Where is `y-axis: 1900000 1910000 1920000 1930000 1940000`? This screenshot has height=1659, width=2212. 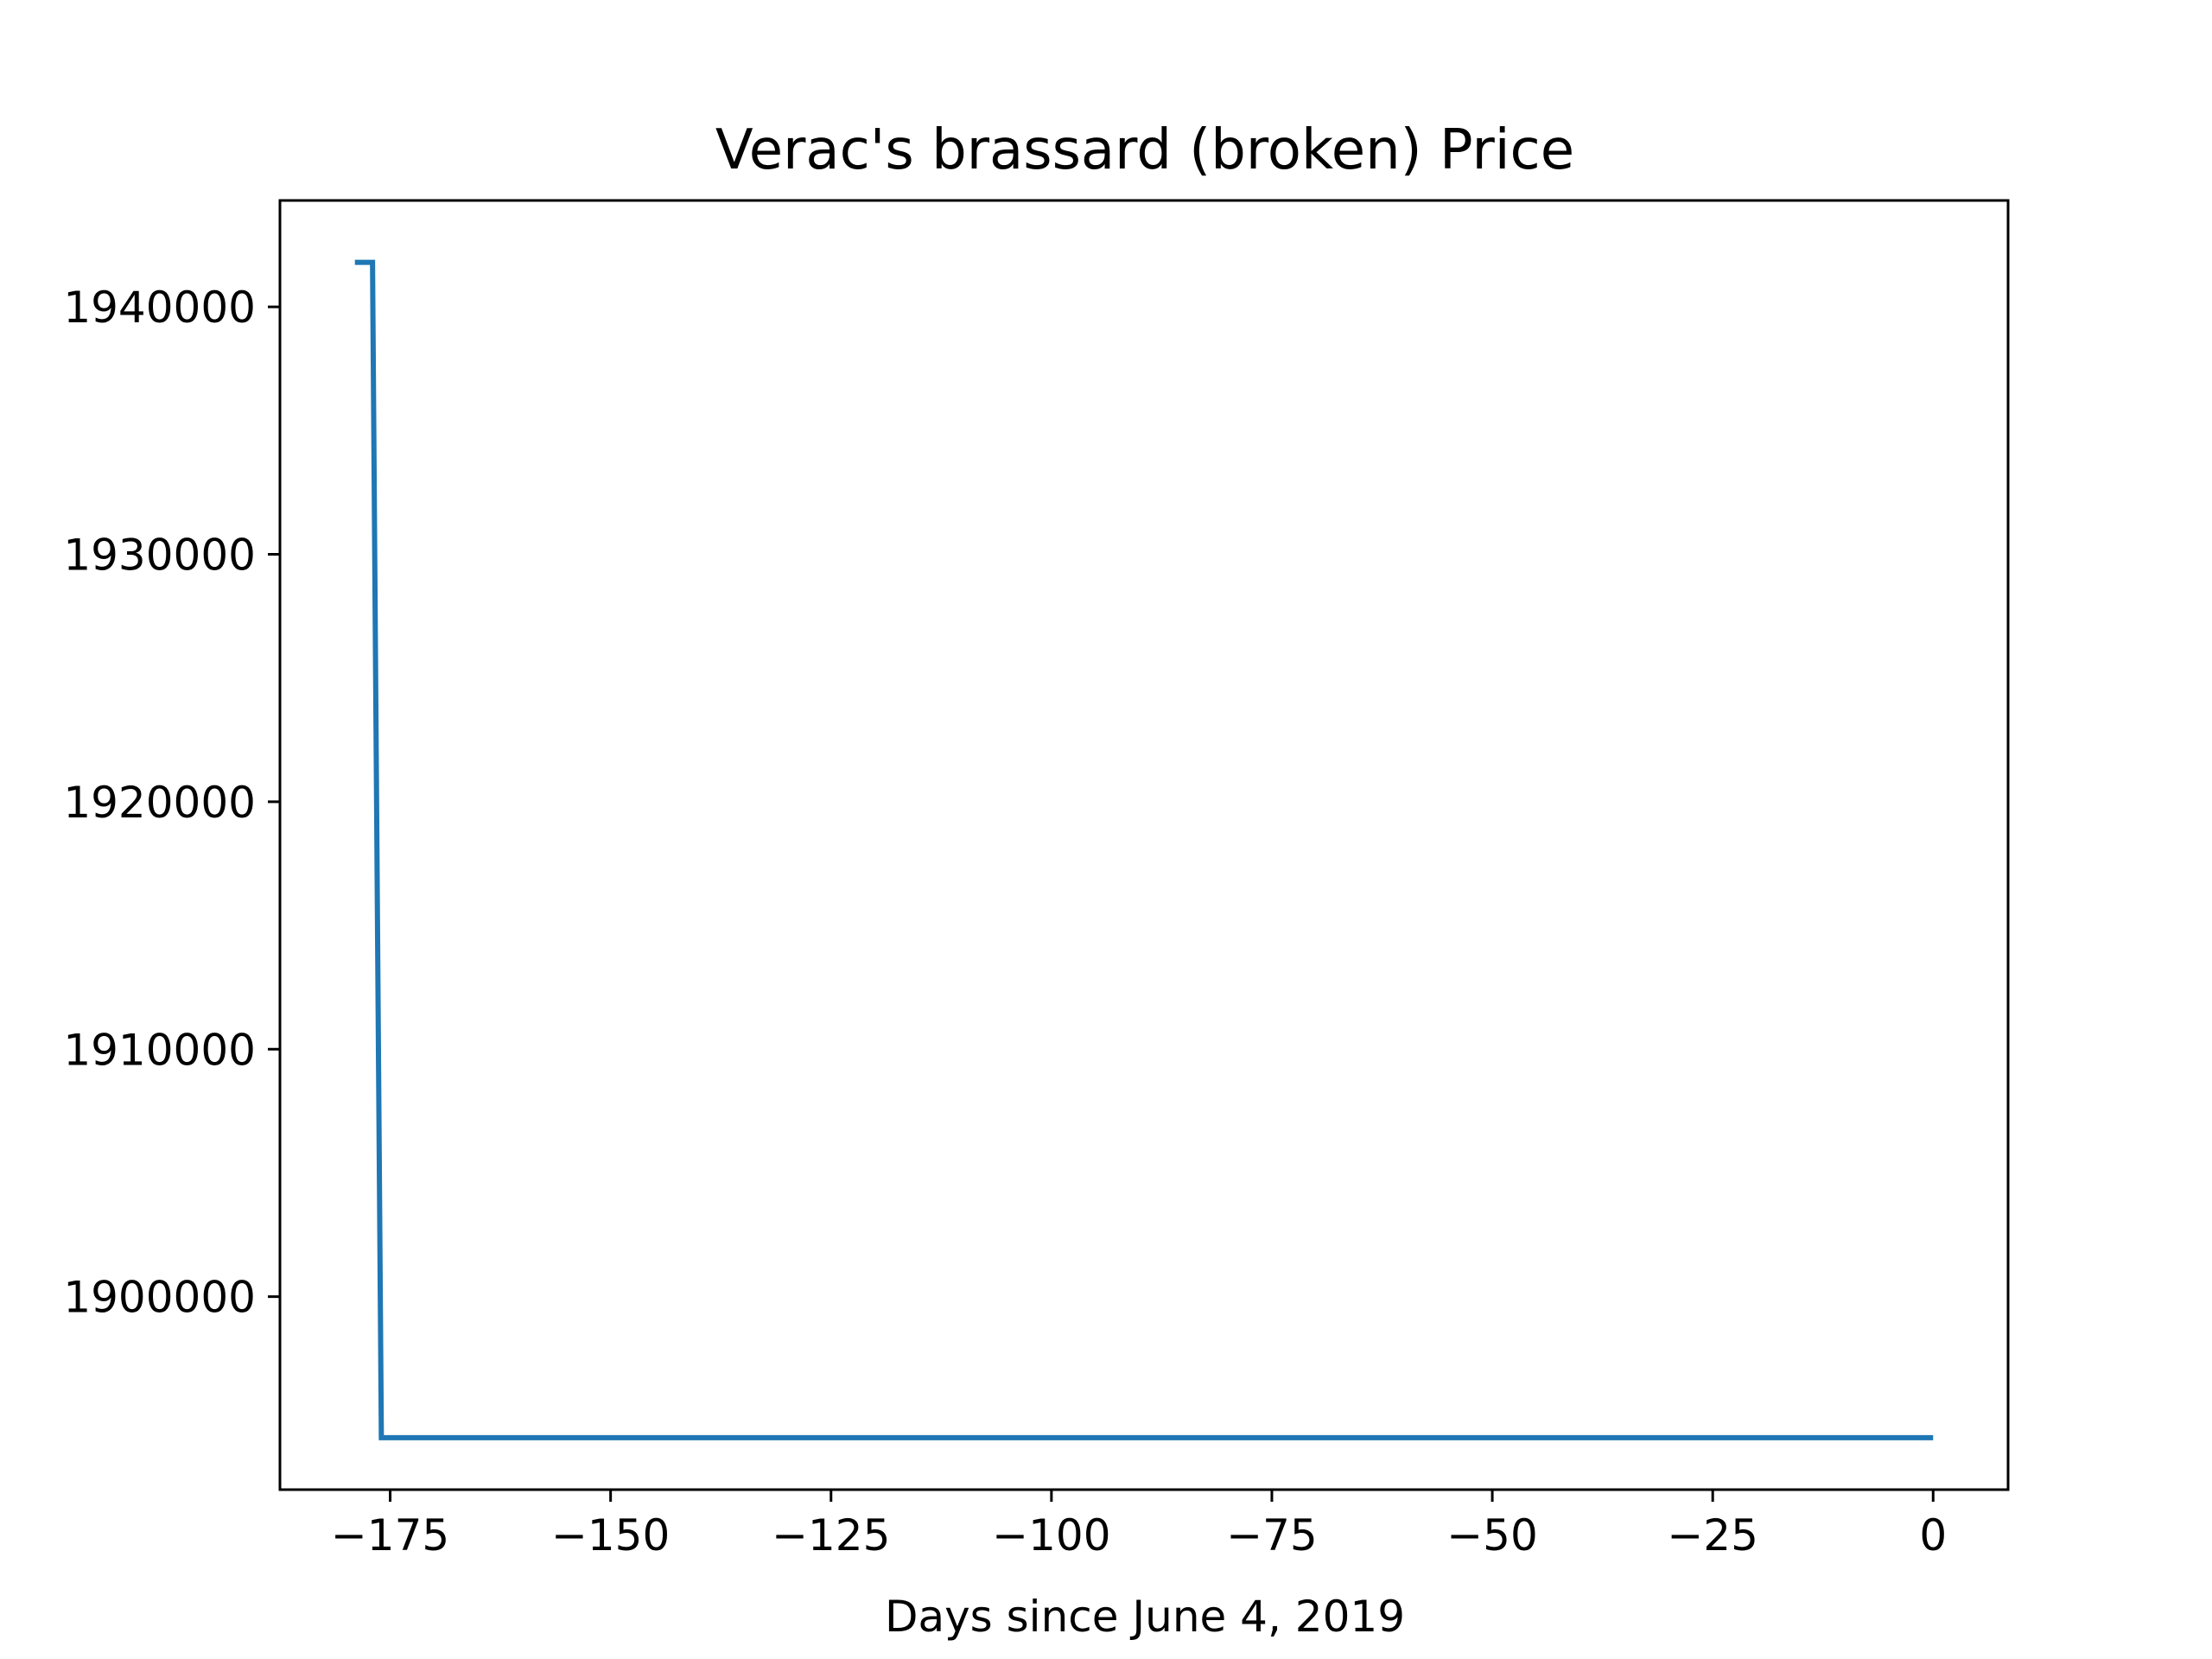 y-axis: 1900000 1910000 1920000 1930000 1940000 is located at coordinates (171, 803).